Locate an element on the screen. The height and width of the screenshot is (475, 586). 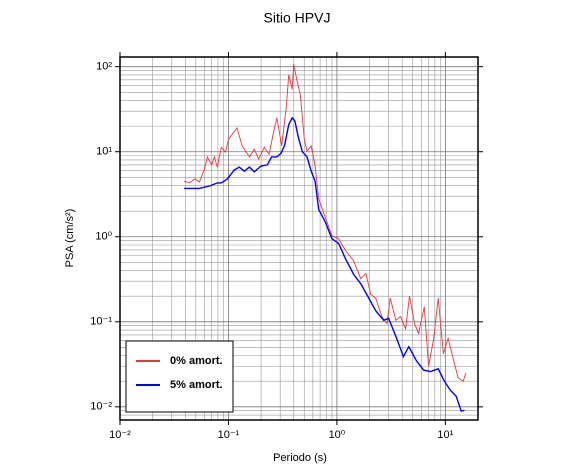
legend-label: 5% amort. is located at coordinates (196, 385).